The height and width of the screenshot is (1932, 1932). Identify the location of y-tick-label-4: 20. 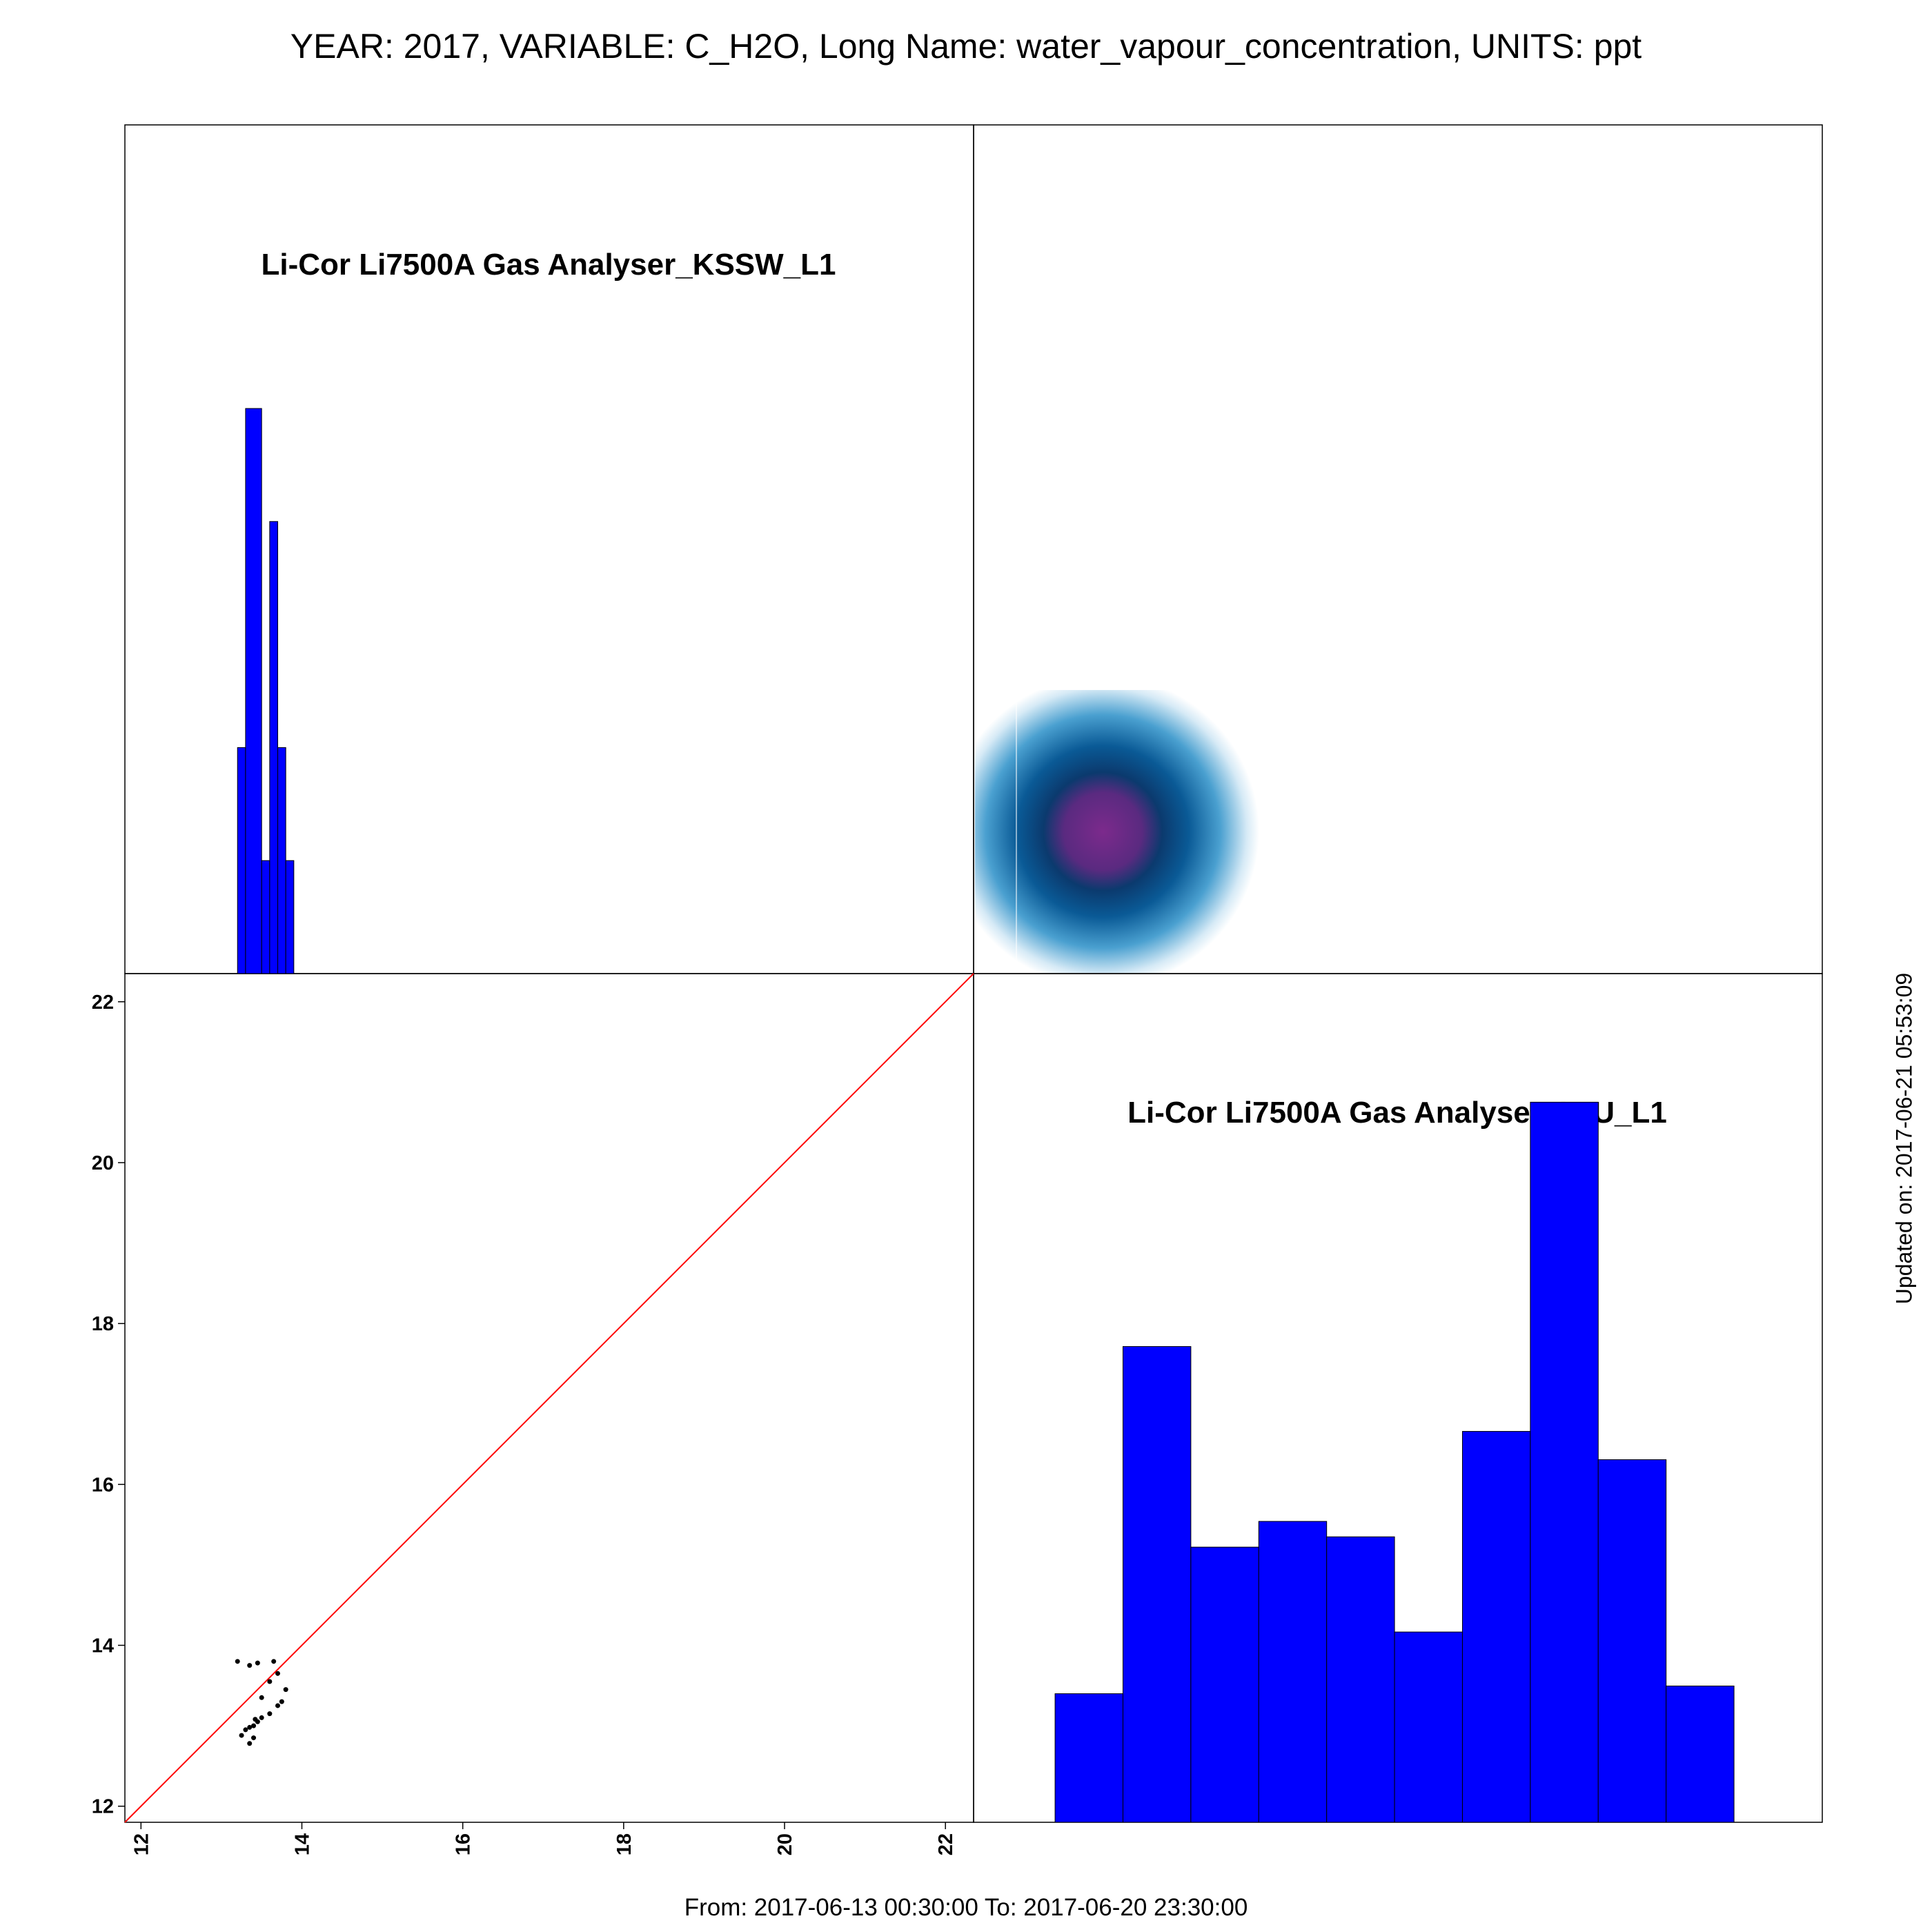
(103, 1163).